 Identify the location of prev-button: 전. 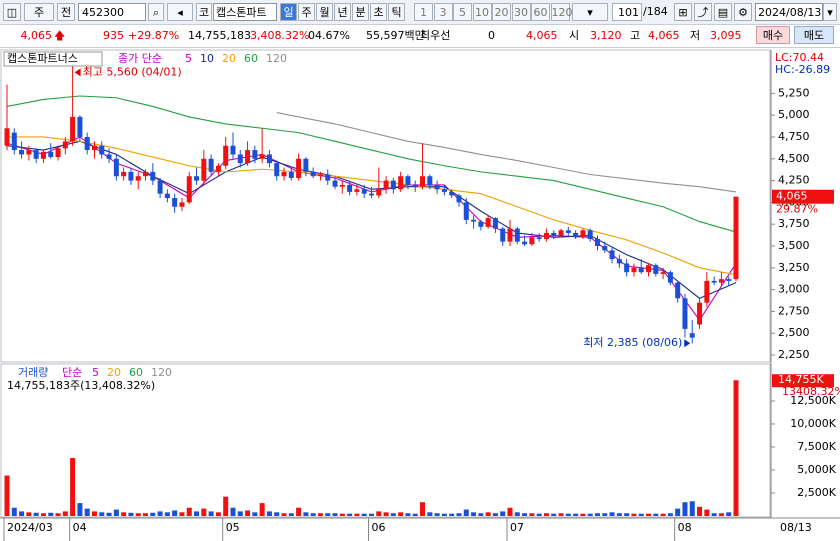
(66, 12).